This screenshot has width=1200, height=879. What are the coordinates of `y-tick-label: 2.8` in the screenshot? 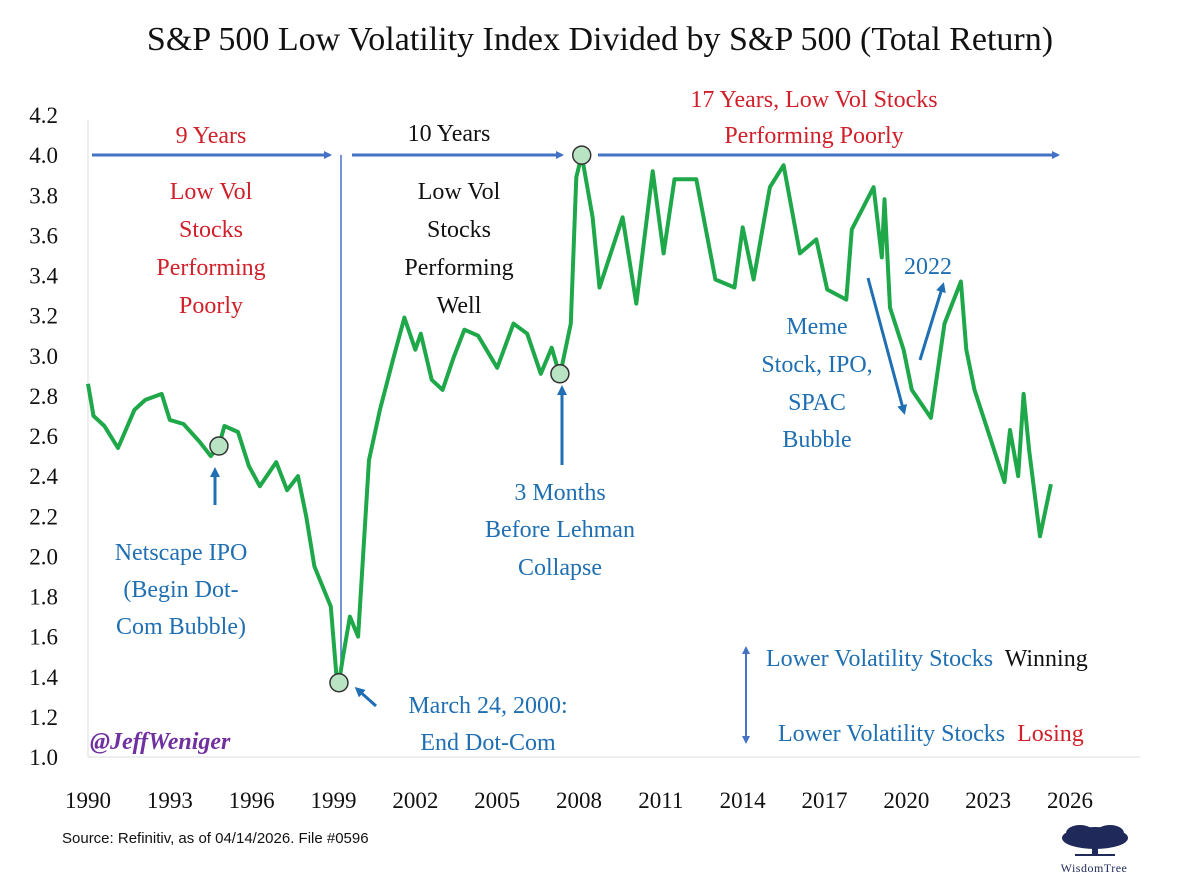 It's located at (43, 396).